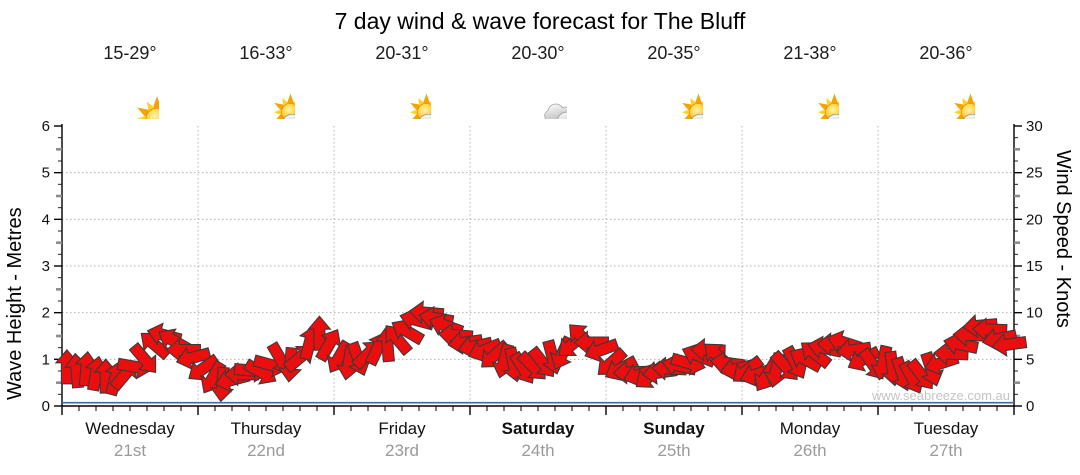 The width and height of the screenshot is (1080, 475). I want to click on day-axis-label: Saturday 24th, so click(538, 440).